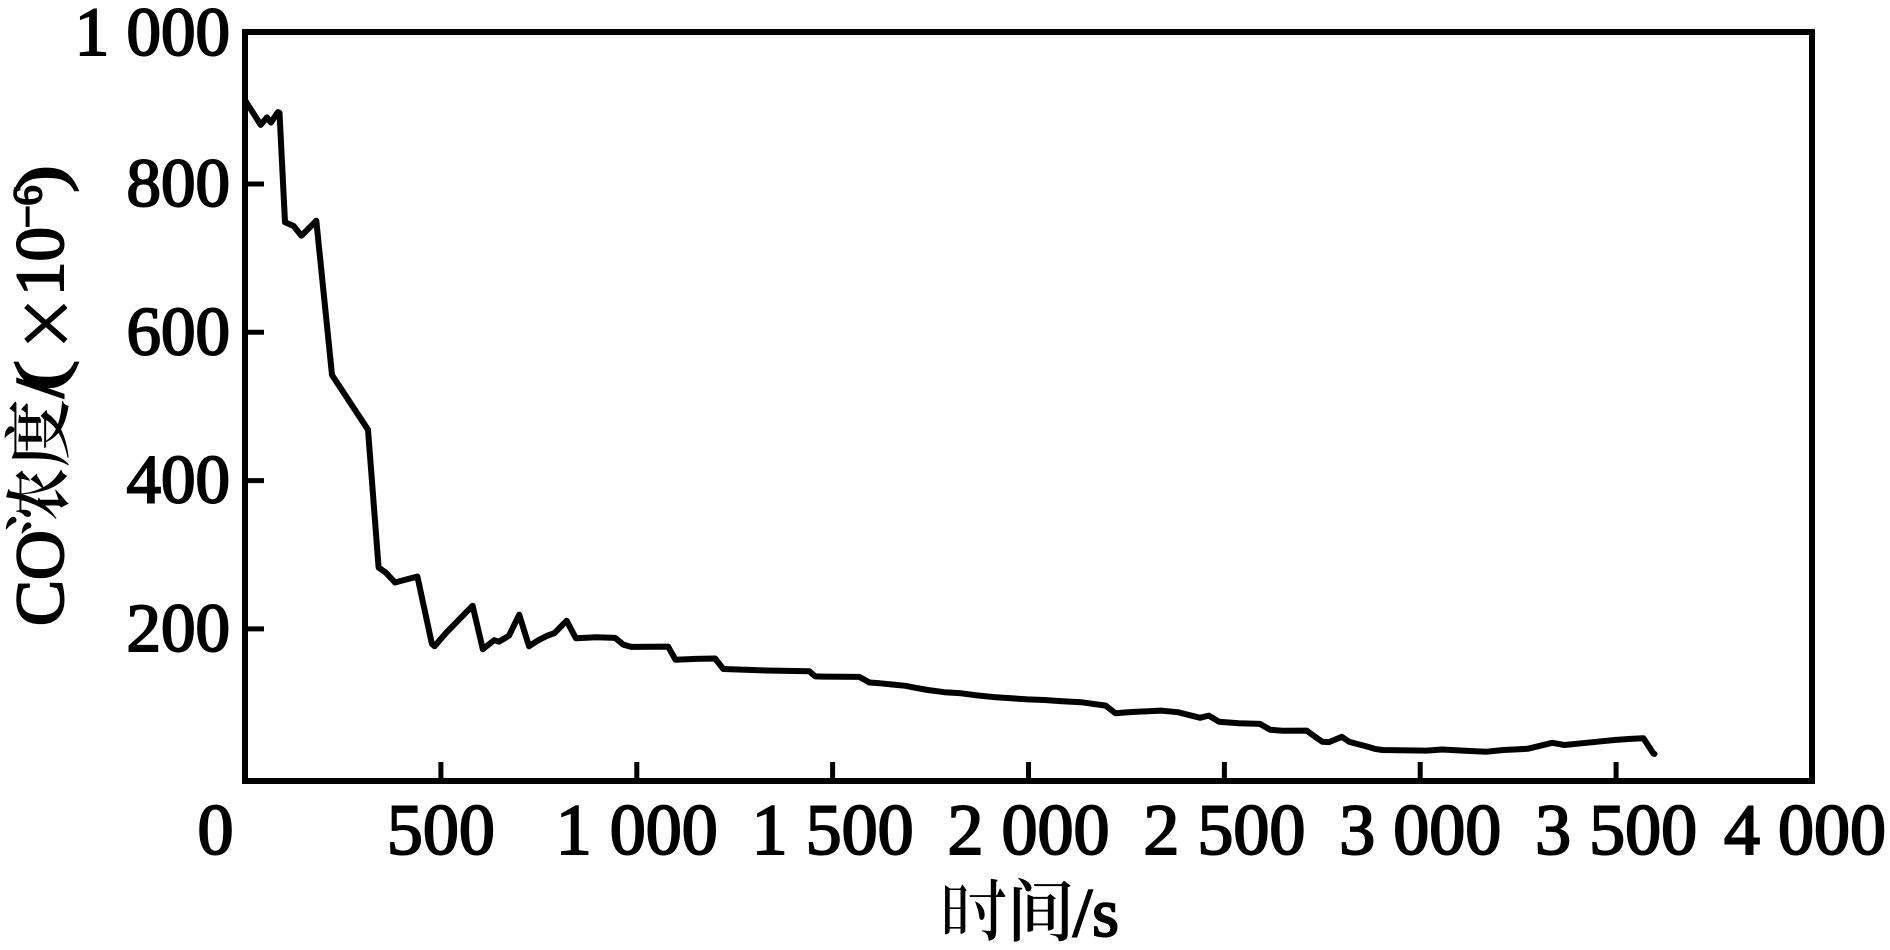 The image size is (1890, 950). I want to click on svg-text: 200, so click(179, 628).